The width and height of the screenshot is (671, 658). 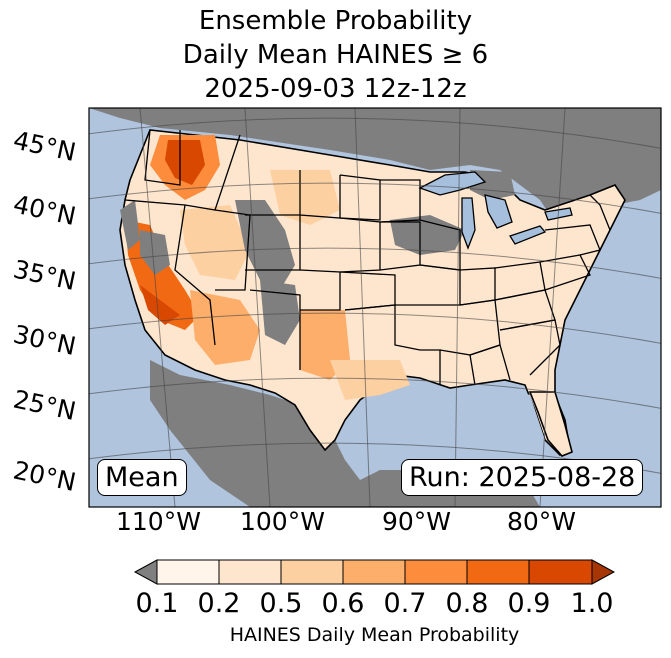 I want to click on prob-patch-california-core, so click(x=160, y=305).